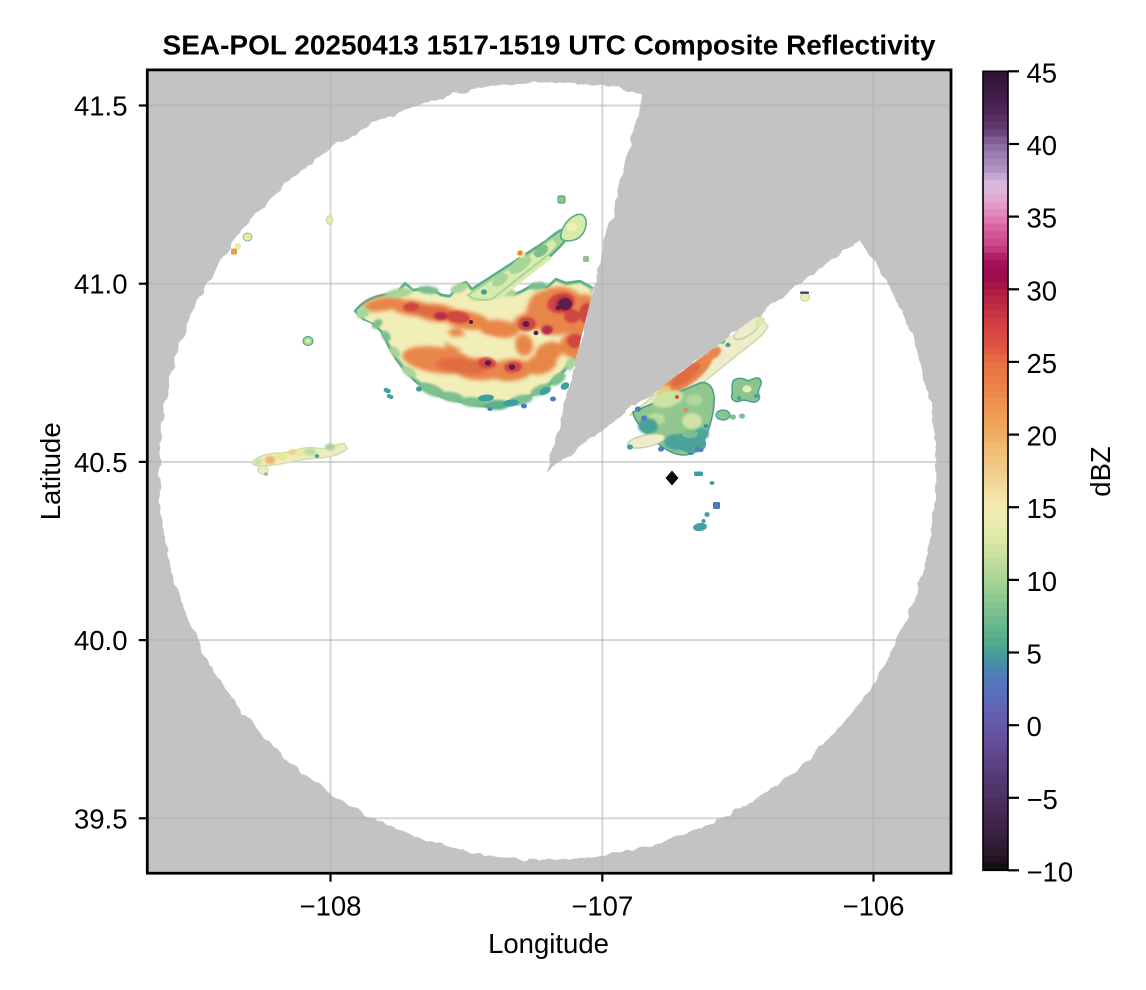 This screenshot has width=1146, height=990. I want to click on svg-text: −108, so click(331, 905).